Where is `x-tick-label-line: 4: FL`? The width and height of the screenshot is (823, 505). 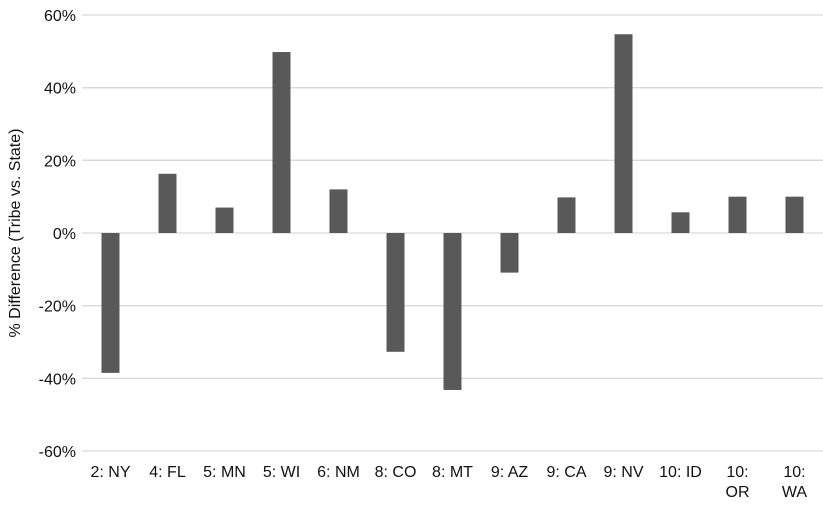 x-tick-label-line: 4: FL is located at coordinates (167, 472).